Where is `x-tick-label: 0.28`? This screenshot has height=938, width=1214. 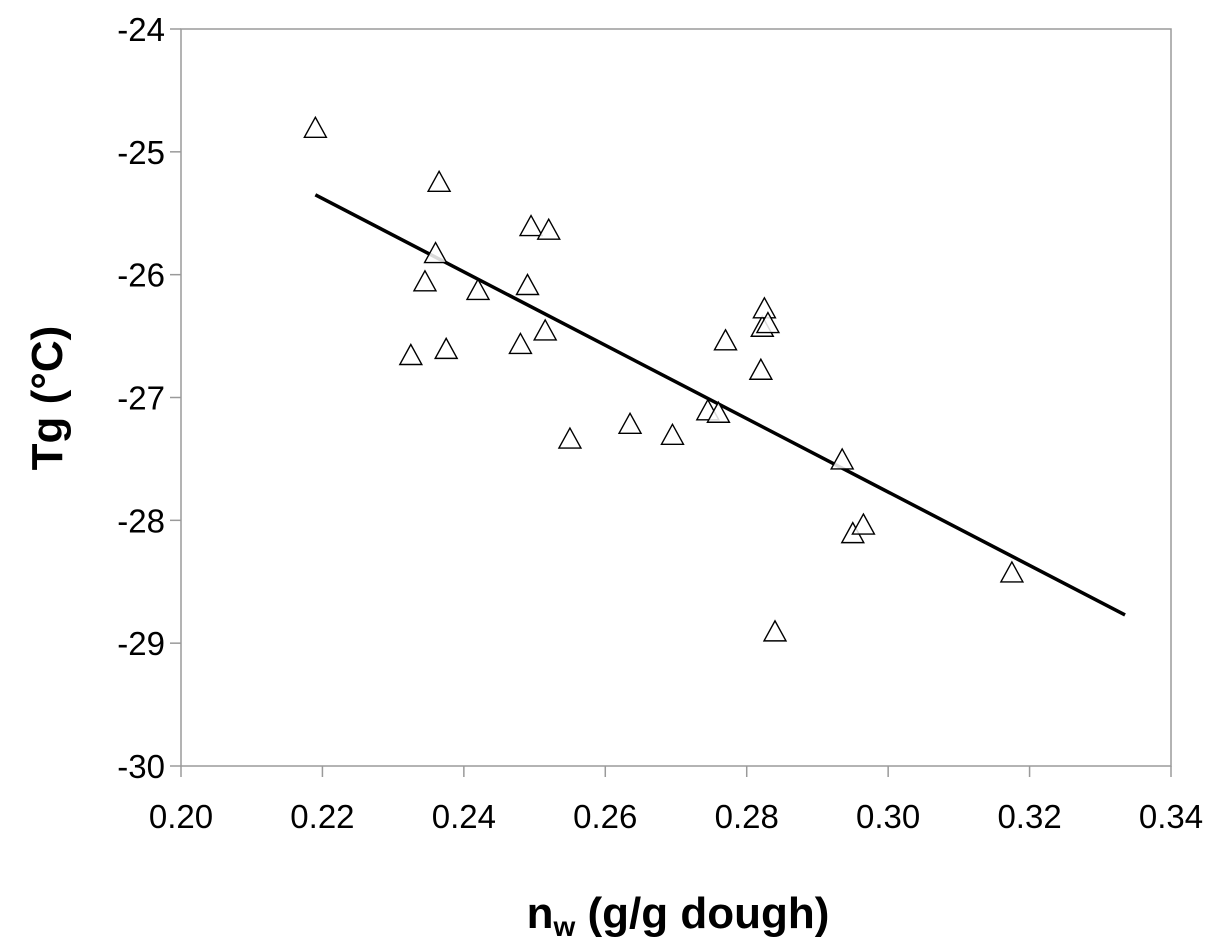 x-tick-label: 0.28 is located at coordinates (747, 816).